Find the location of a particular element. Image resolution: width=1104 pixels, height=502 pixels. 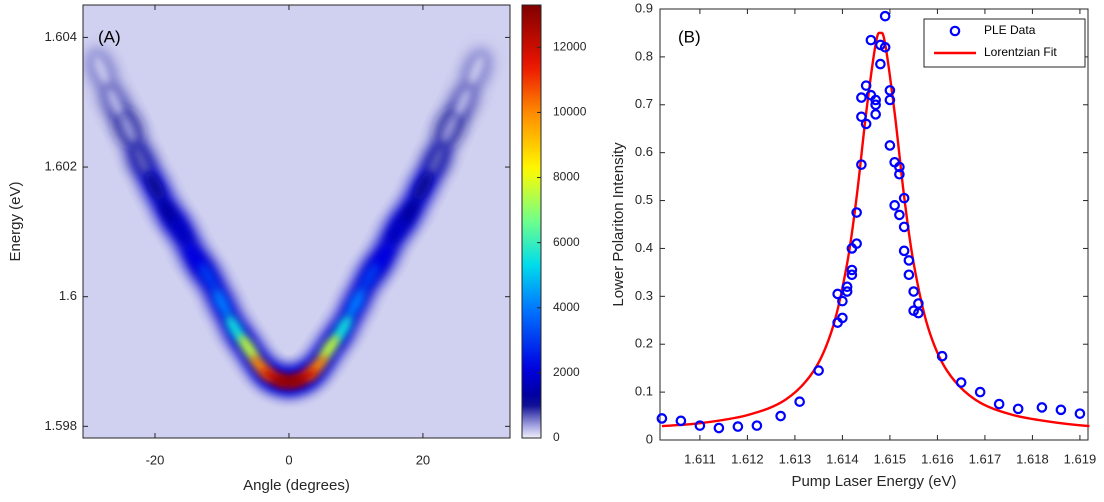

panel-label: (A) is located at coordinates (109, 36).